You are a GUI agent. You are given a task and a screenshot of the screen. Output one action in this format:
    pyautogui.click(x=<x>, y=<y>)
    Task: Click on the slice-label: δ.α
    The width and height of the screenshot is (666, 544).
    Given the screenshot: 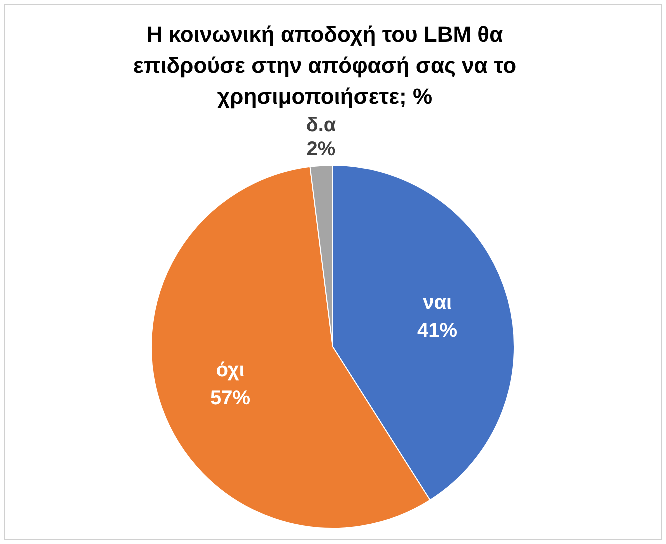 What is the action you would take?
    pyautogui.click(x=321, y=125)
    